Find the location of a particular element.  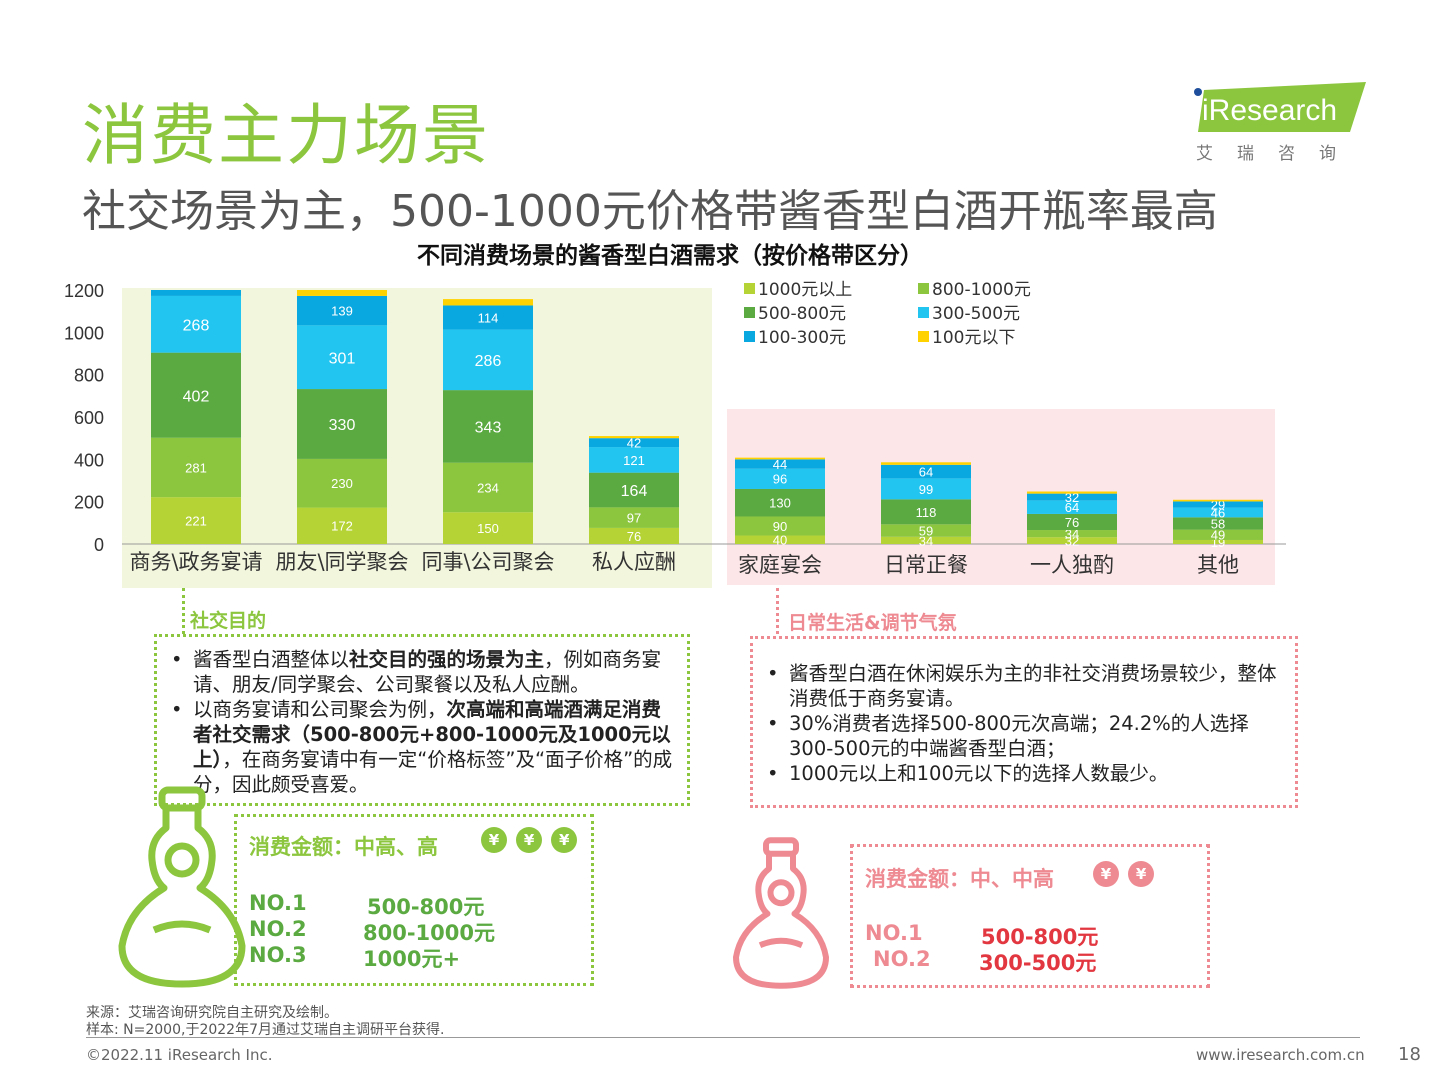

social-spend-title: 消费金额：中高、高 is located at coordinates (343, 847).